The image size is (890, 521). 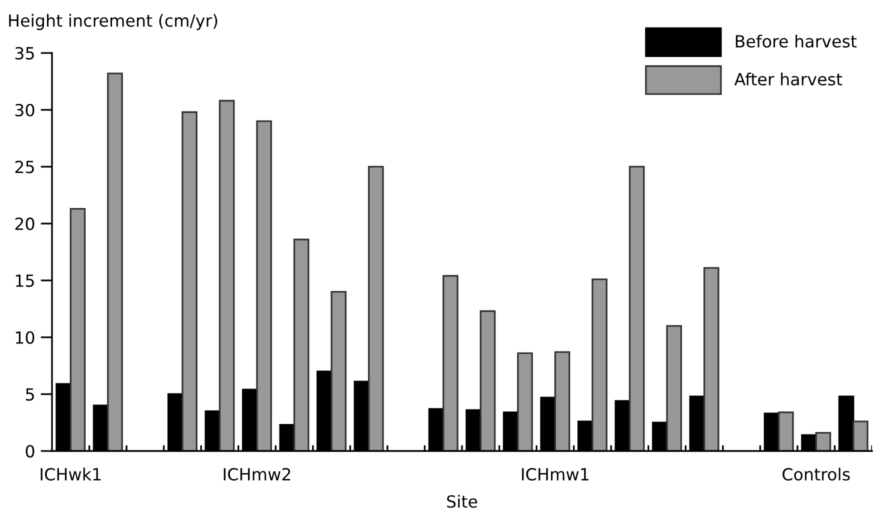 I want to click on x-tick-label: ICHwk1, so click(x=70, y=474).